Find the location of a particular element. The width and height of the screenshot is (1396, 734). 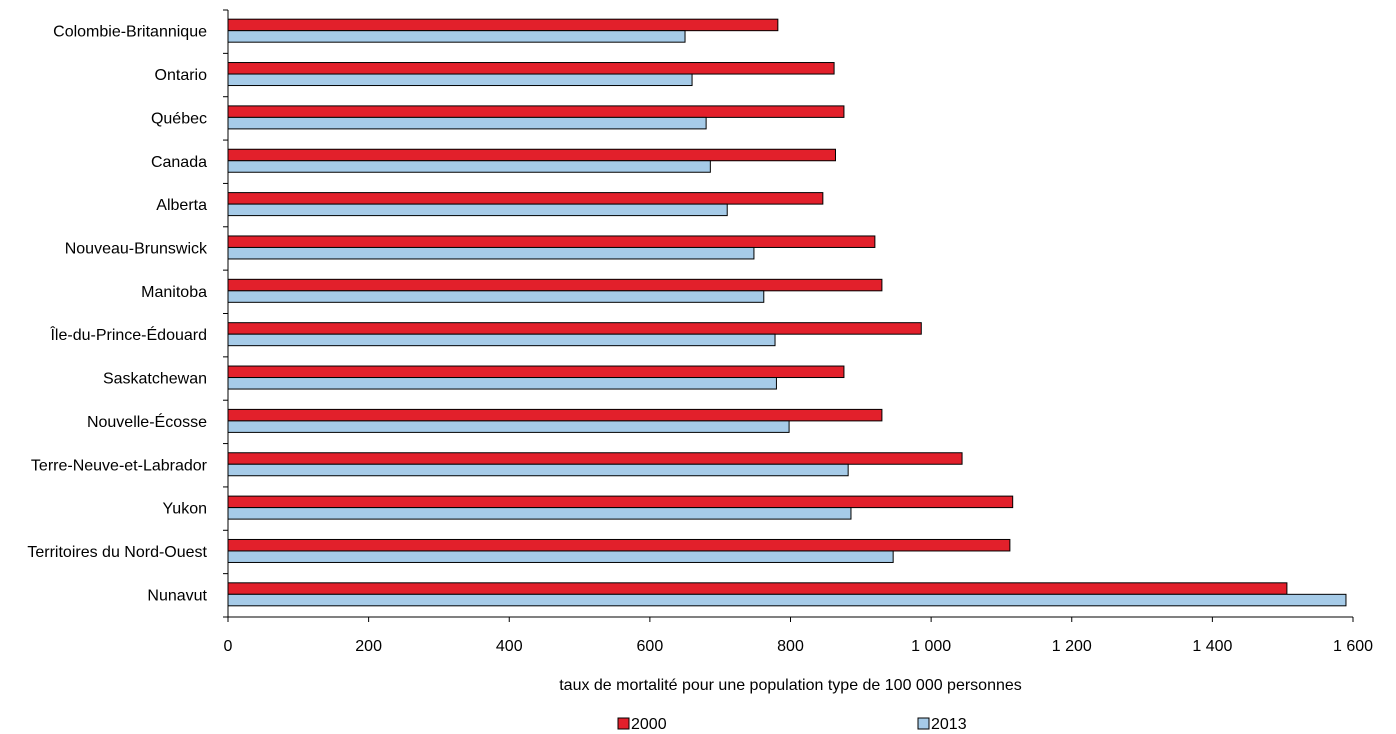

x-tick-label: 1 200 is located at coordinates (1072, 646).